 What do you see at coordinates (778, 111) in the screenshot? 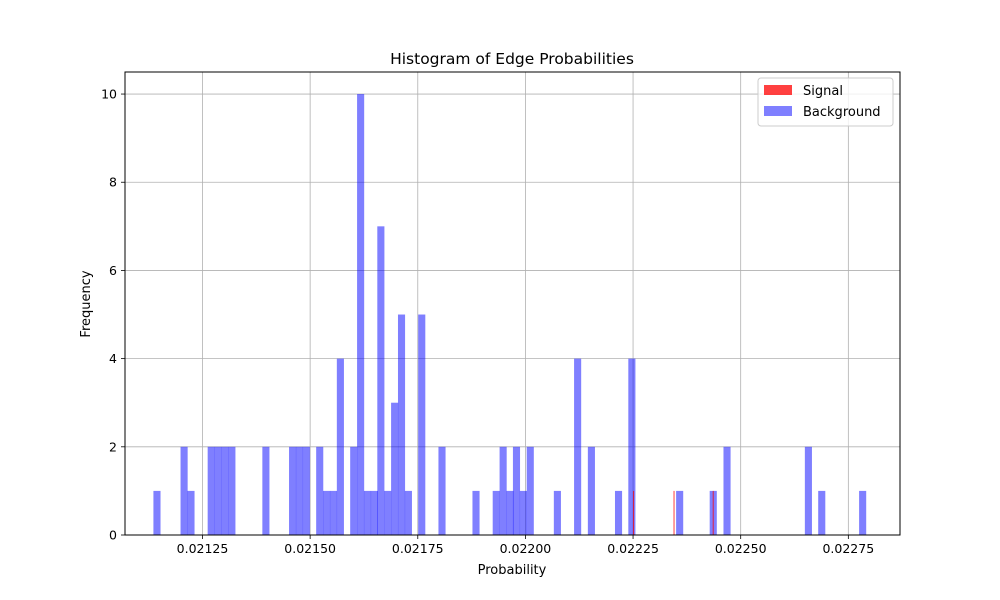
I see `legend-background-swatch` at bounding box center [778, 111].